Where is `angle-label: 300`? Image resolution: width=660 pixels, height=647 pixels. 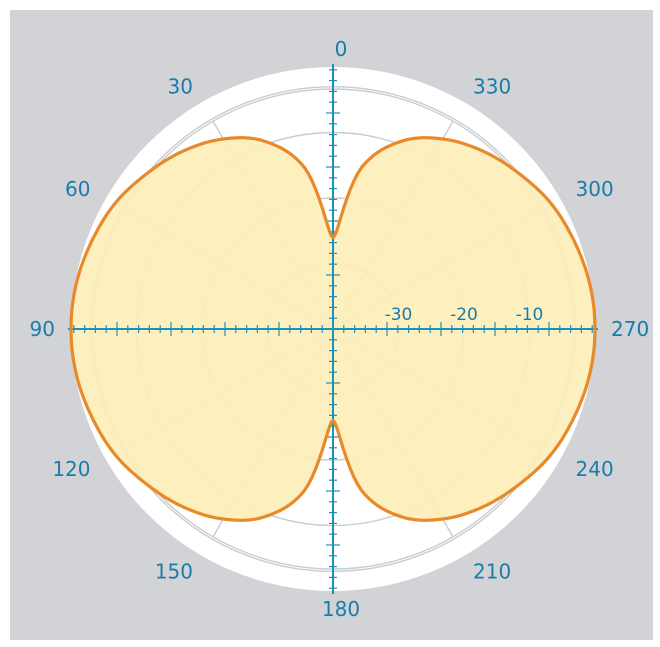 angle-label: 300 is located at coordinates (595, 189).